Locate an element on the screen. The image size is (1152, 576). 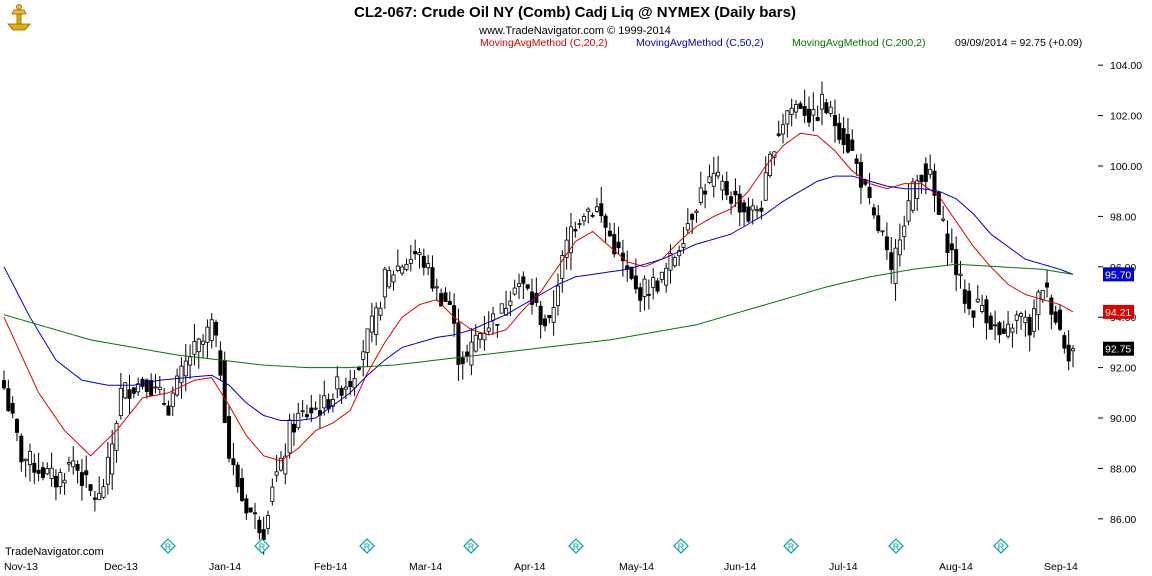
y-tick-label: 92.00 is located at coordinates (1123, 369).